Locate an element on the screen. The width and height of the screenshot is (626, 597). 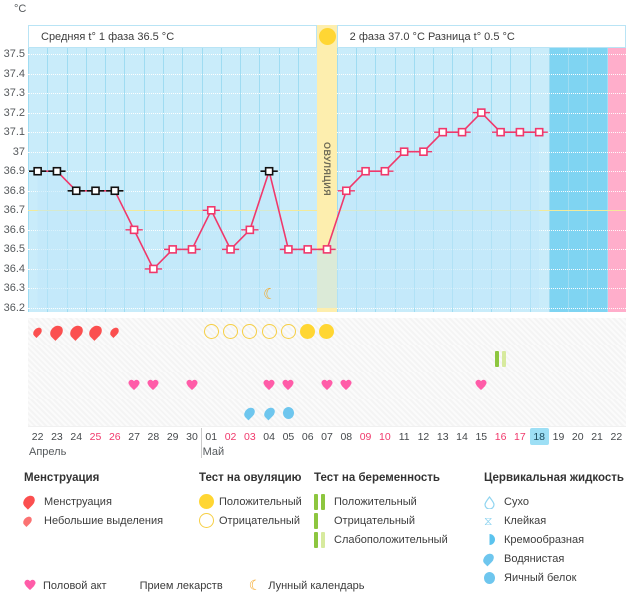
calendar-date-cell: 02 is located at coordinates (230, 436).